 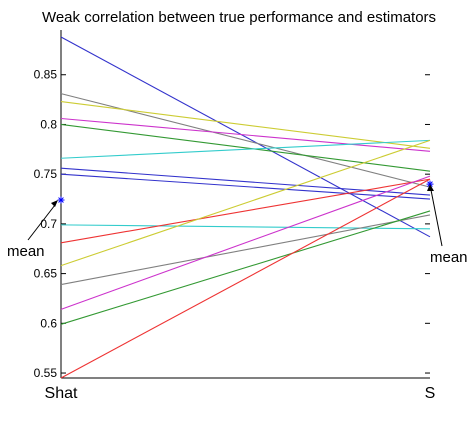 I want to click on y-tick-label: 0.85, so click(x=46, y=75).